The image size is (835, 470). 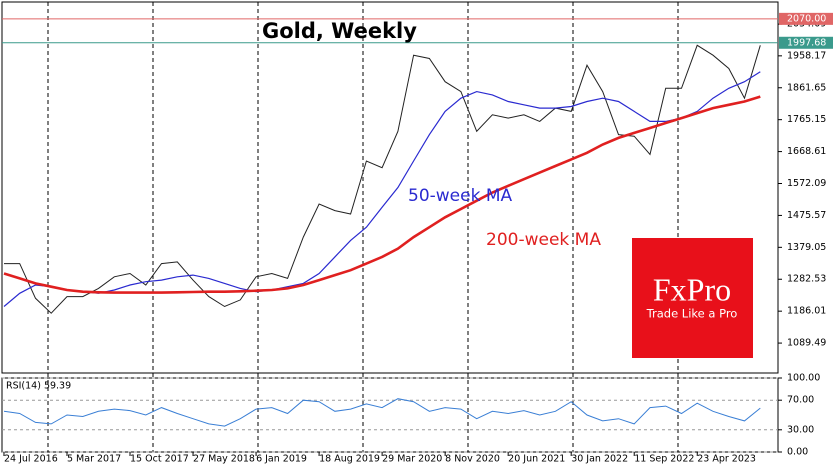 What do you see at coordinates (806, 247) in the screenshot?
I see `y-tick-label: 1379.05` at bounding box center [806, 247].